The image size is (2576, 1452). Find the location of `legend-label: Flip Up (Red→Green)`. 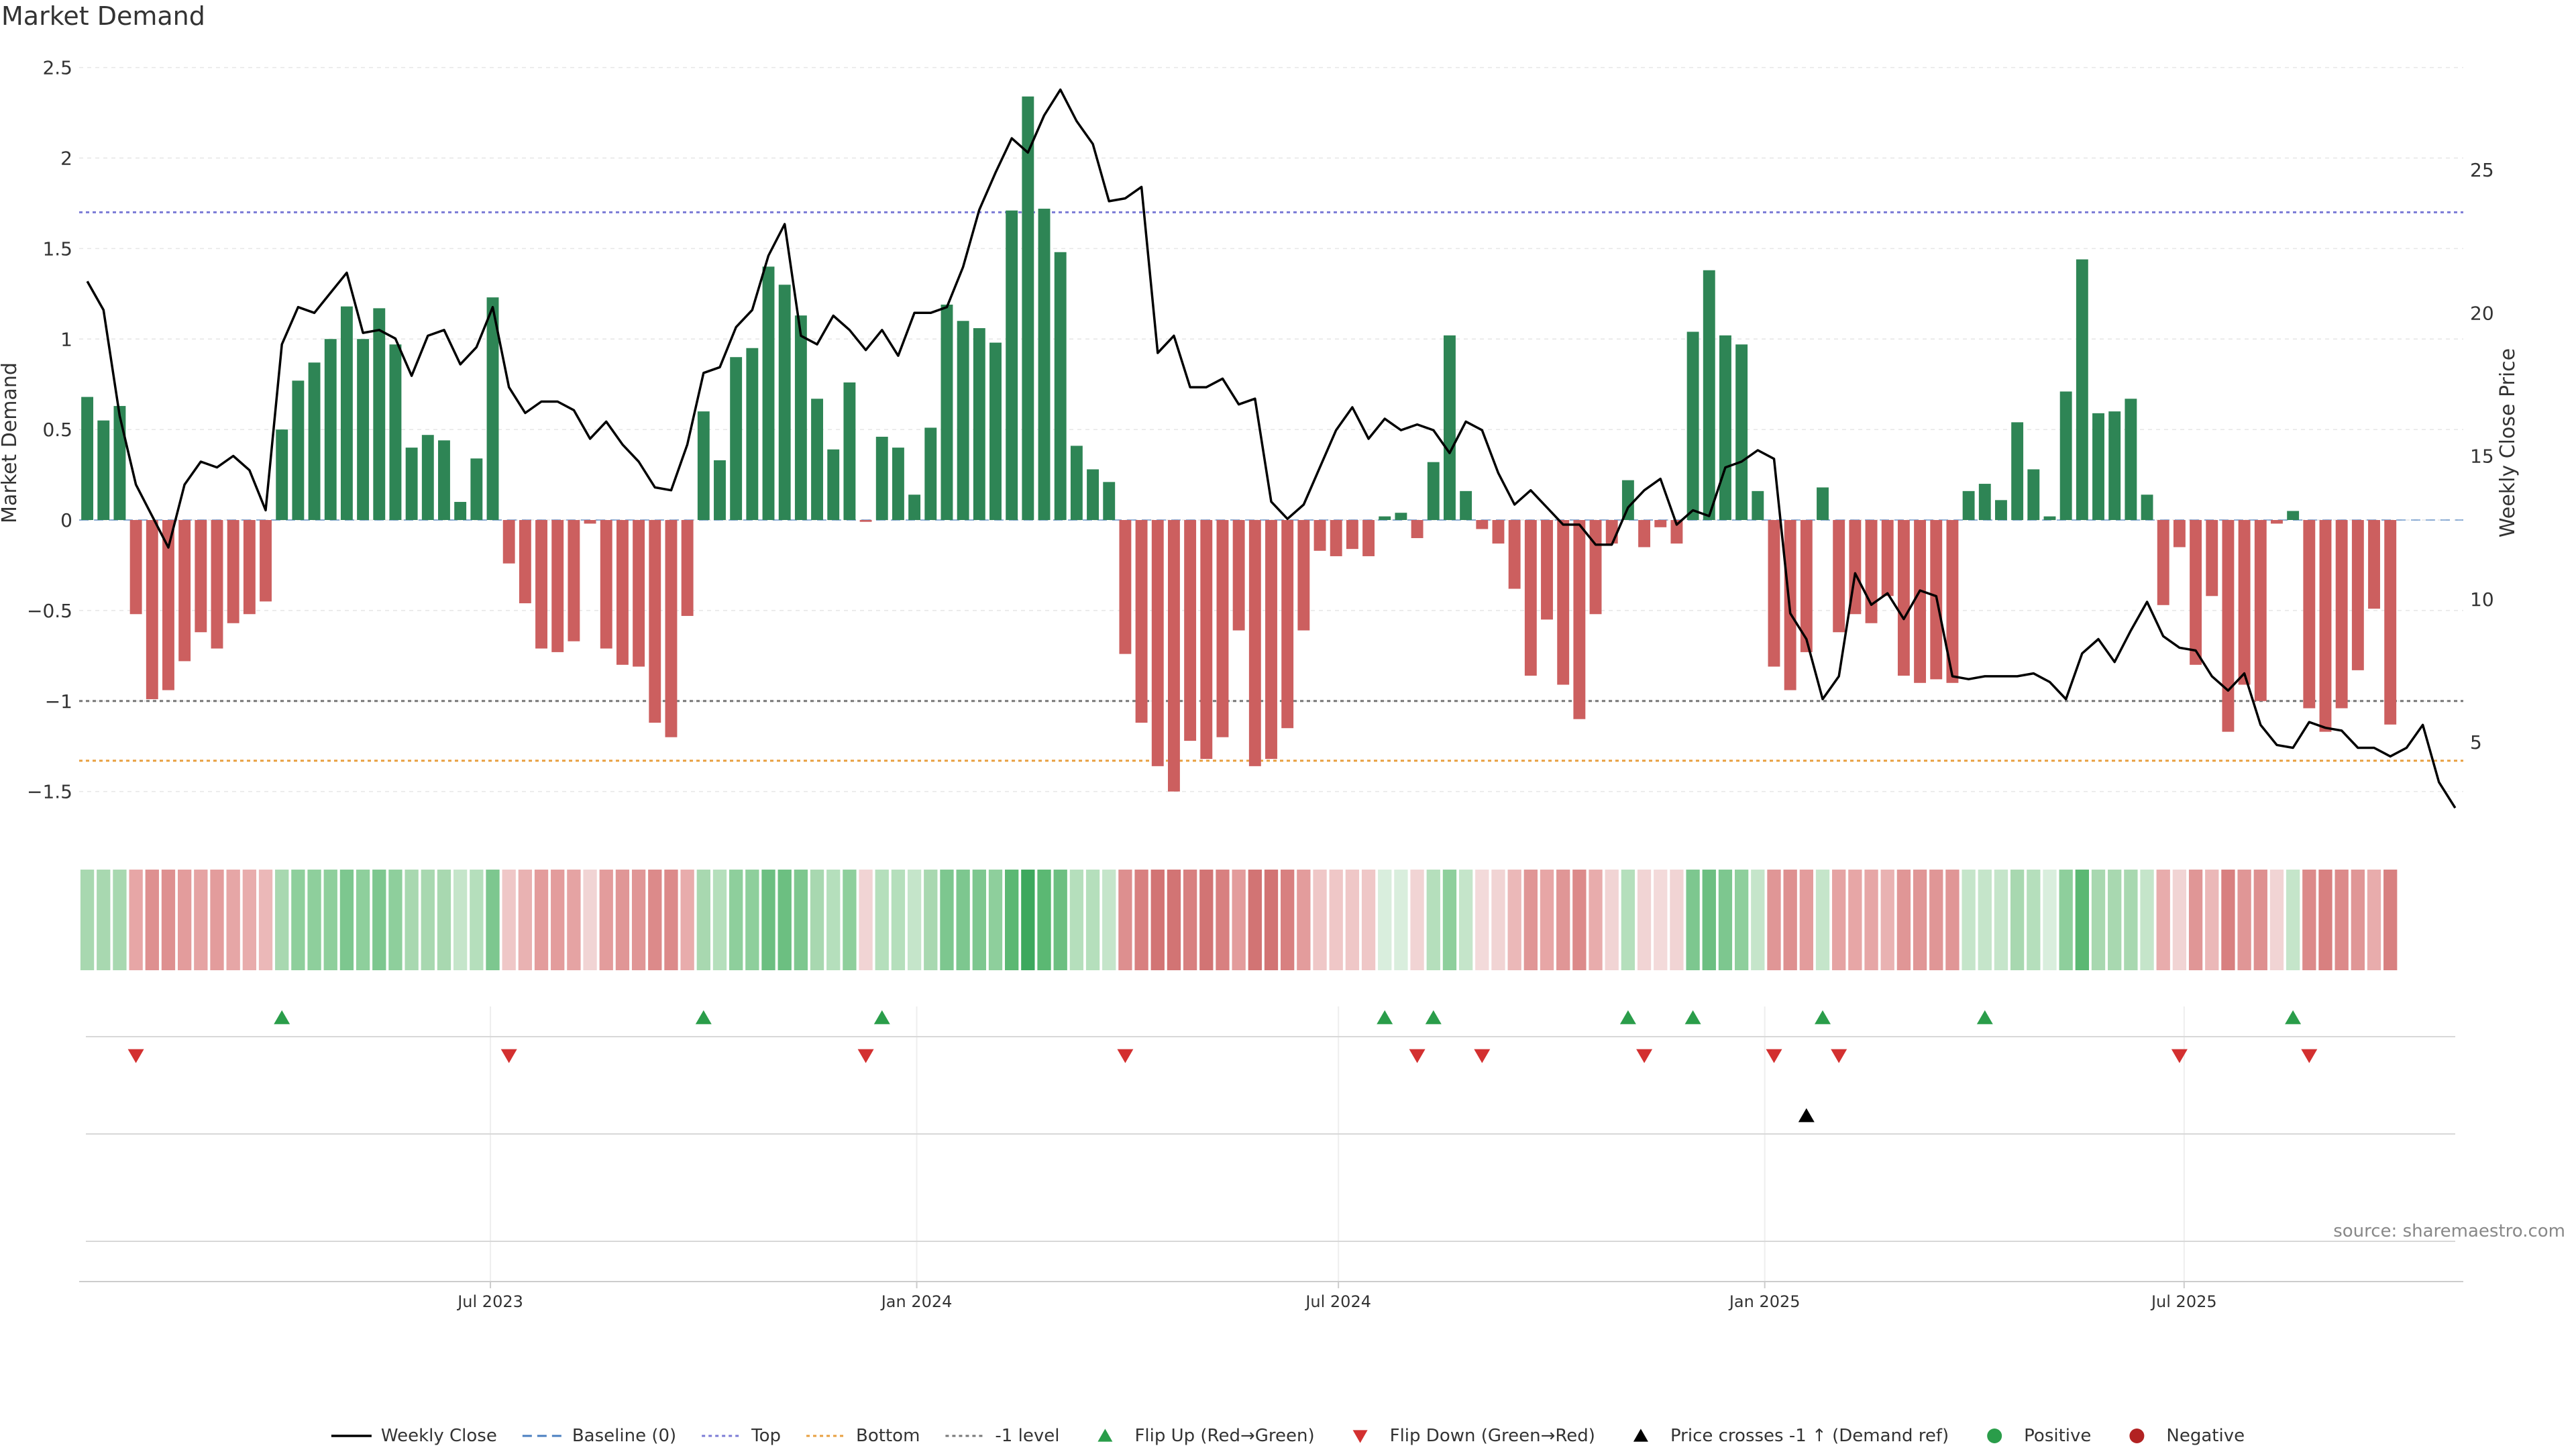

legend-label: Flip Up (Red→Green) is located at coordinates (1224, 1436).